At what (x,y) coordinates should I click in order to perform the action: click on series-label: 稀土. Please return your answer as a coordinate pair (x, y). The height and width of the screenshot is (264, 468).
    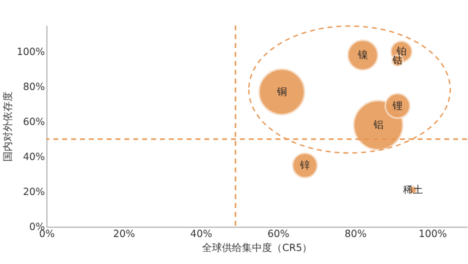
    Looking at the image, I should click on (412, 190).